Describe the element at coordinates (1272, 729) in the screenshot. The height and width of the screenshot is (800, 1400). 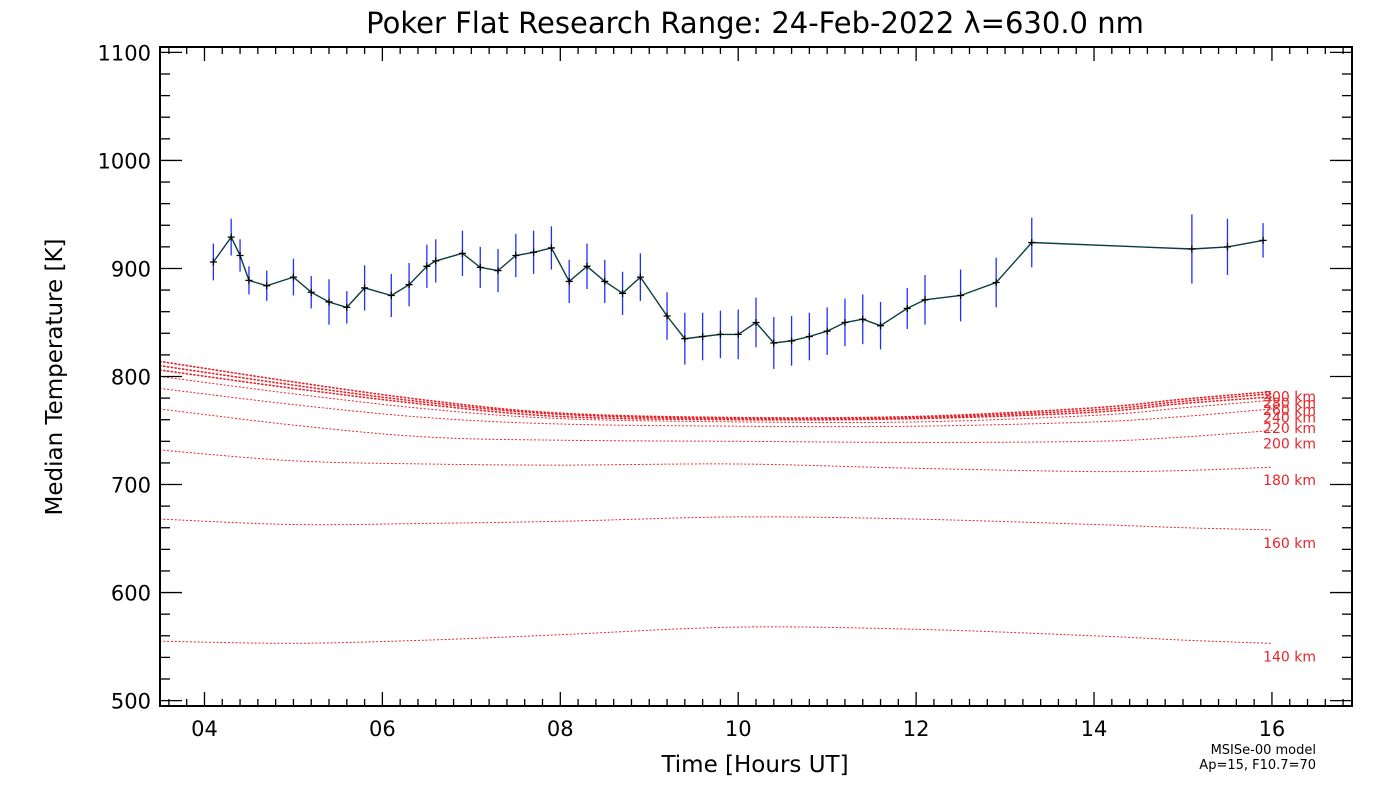
I see `x-tick-label: 16` at that location.